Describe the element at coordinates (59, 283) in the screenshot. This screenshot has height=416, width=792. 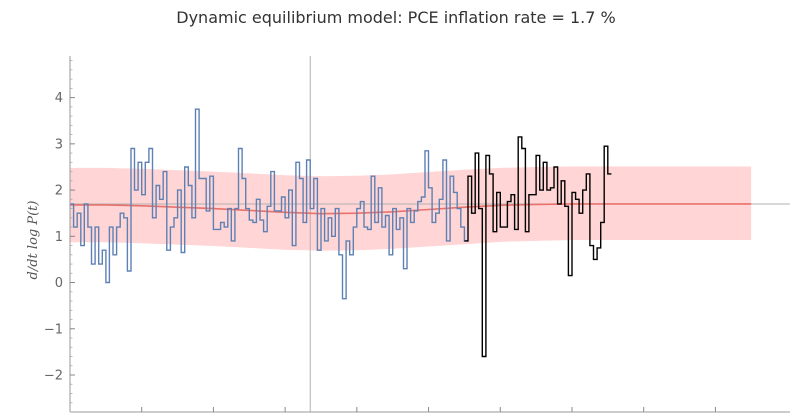
I see `y-tick-label: 0` at that location.